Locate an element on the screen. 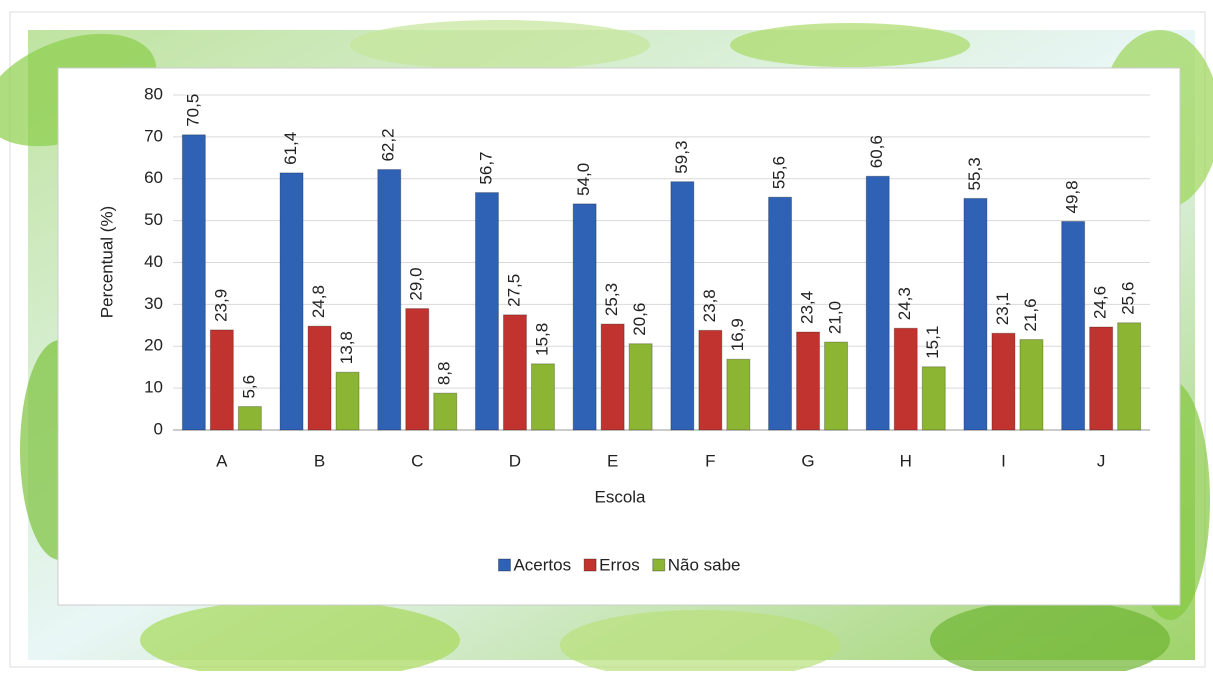 The height and width of the screenshot is (676, 1213). data-label: 70,5 is located at coordinates (192, 110).